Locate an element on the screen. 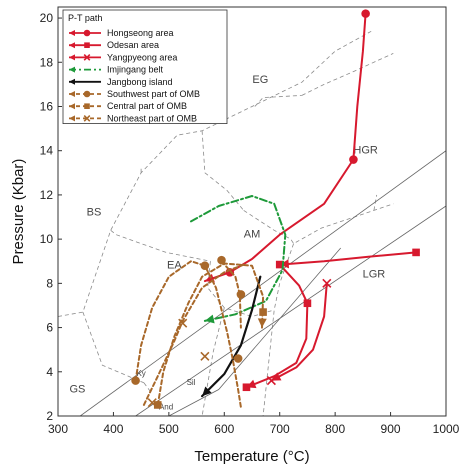 This screenshot has height=467, width=463. legend-label-odesan-area: Odesan area is located at coordinates (133, 45).